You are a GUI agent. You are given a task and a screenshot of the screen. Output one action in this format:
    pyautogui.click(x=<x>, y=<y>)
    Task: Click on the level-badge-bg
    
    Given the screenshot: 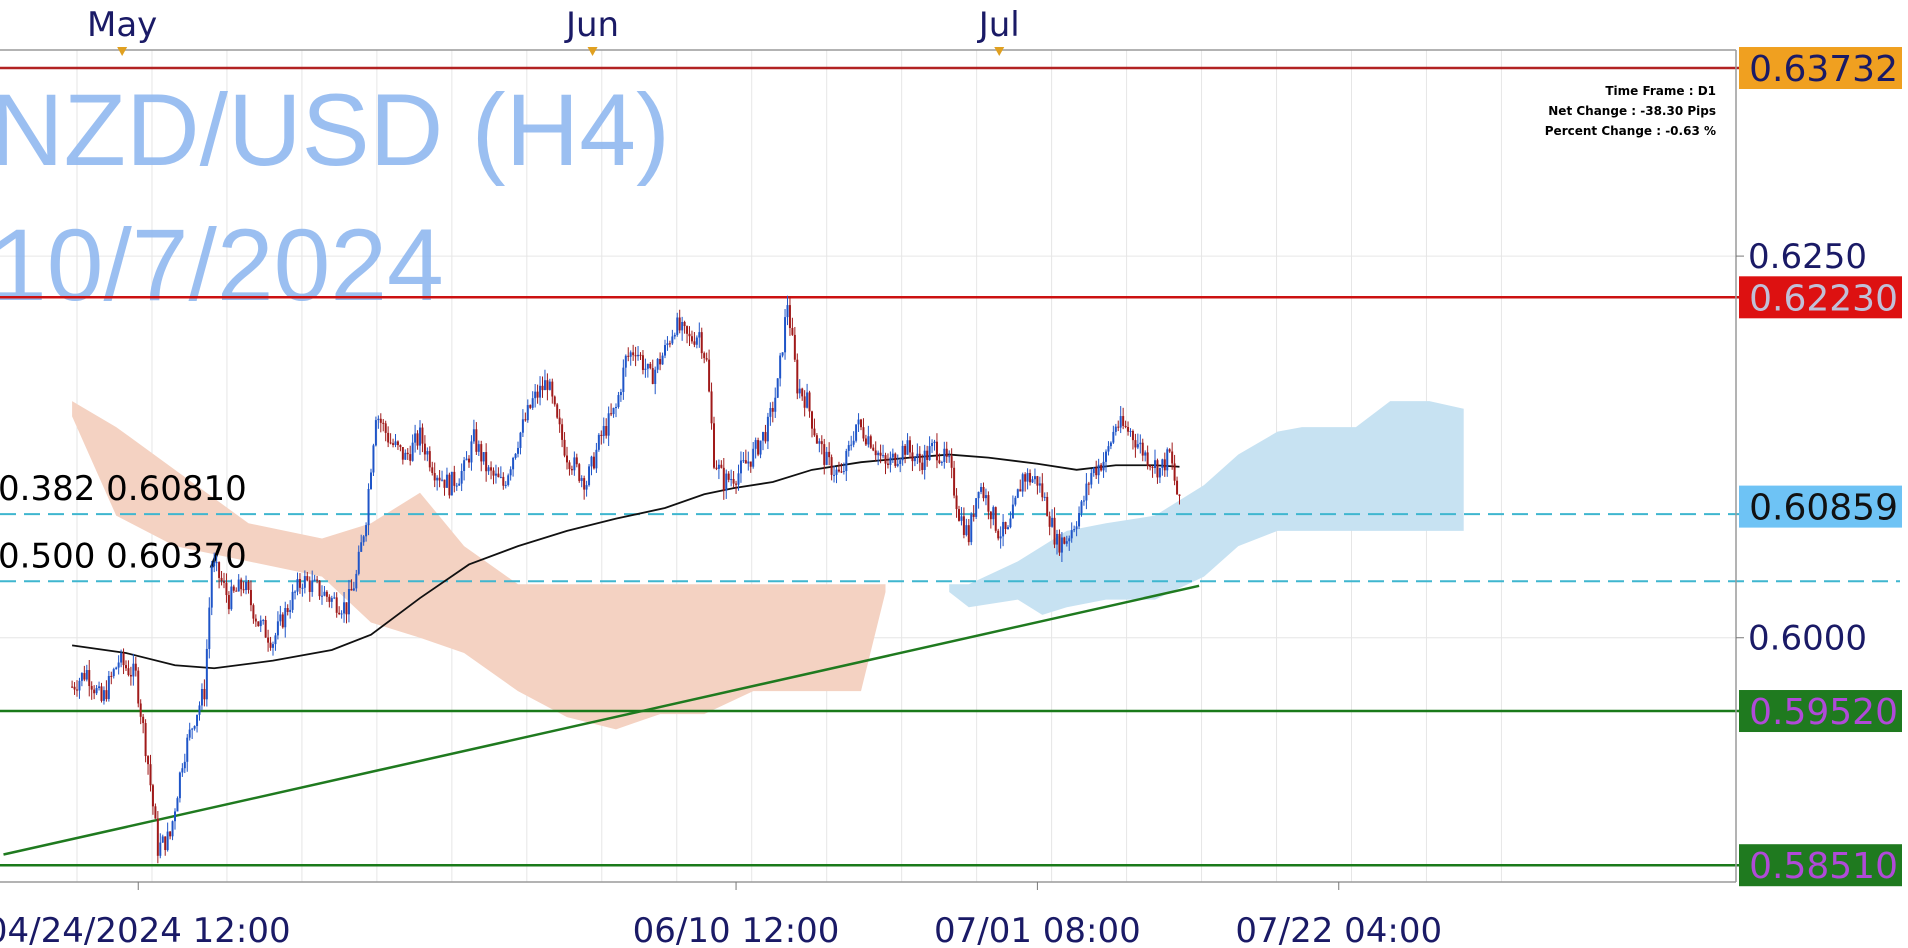 What is the action you would take?
    pyautogui.click(x=1820, y=68)
    